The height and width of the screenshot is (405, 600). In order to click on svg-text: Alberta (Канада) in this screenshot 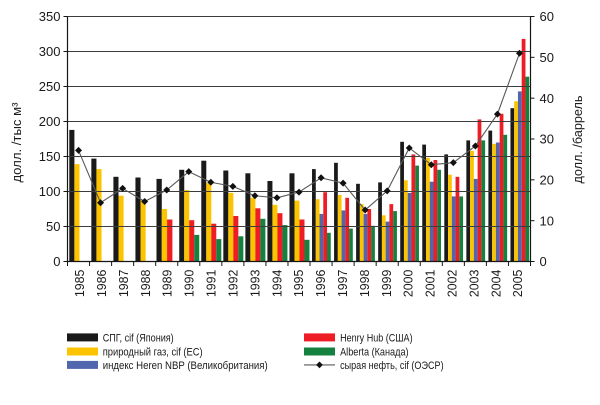, I will do `click(374, 352)`.